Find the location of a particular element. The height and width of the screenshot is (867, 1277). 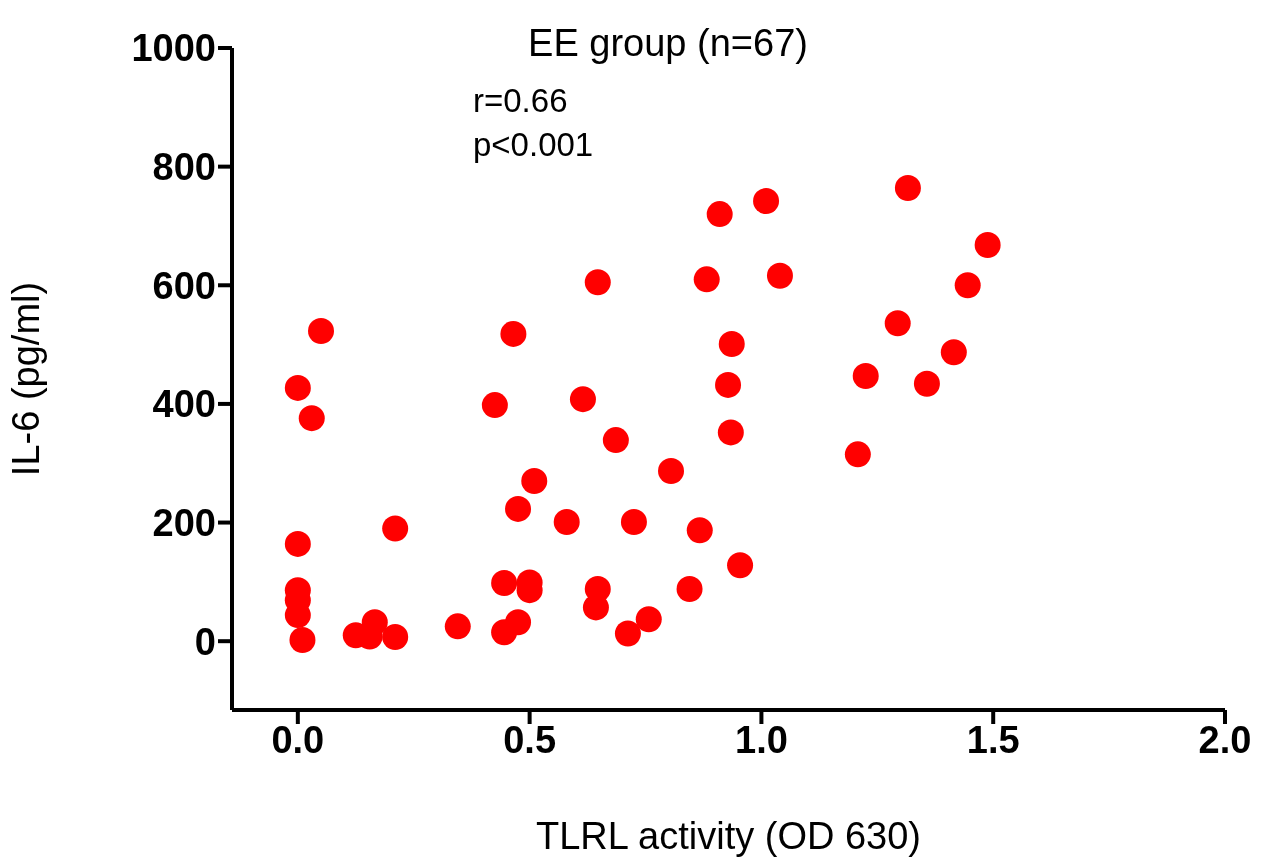

chart-title: EE group (n=67) is located at coordinates (668, 43).